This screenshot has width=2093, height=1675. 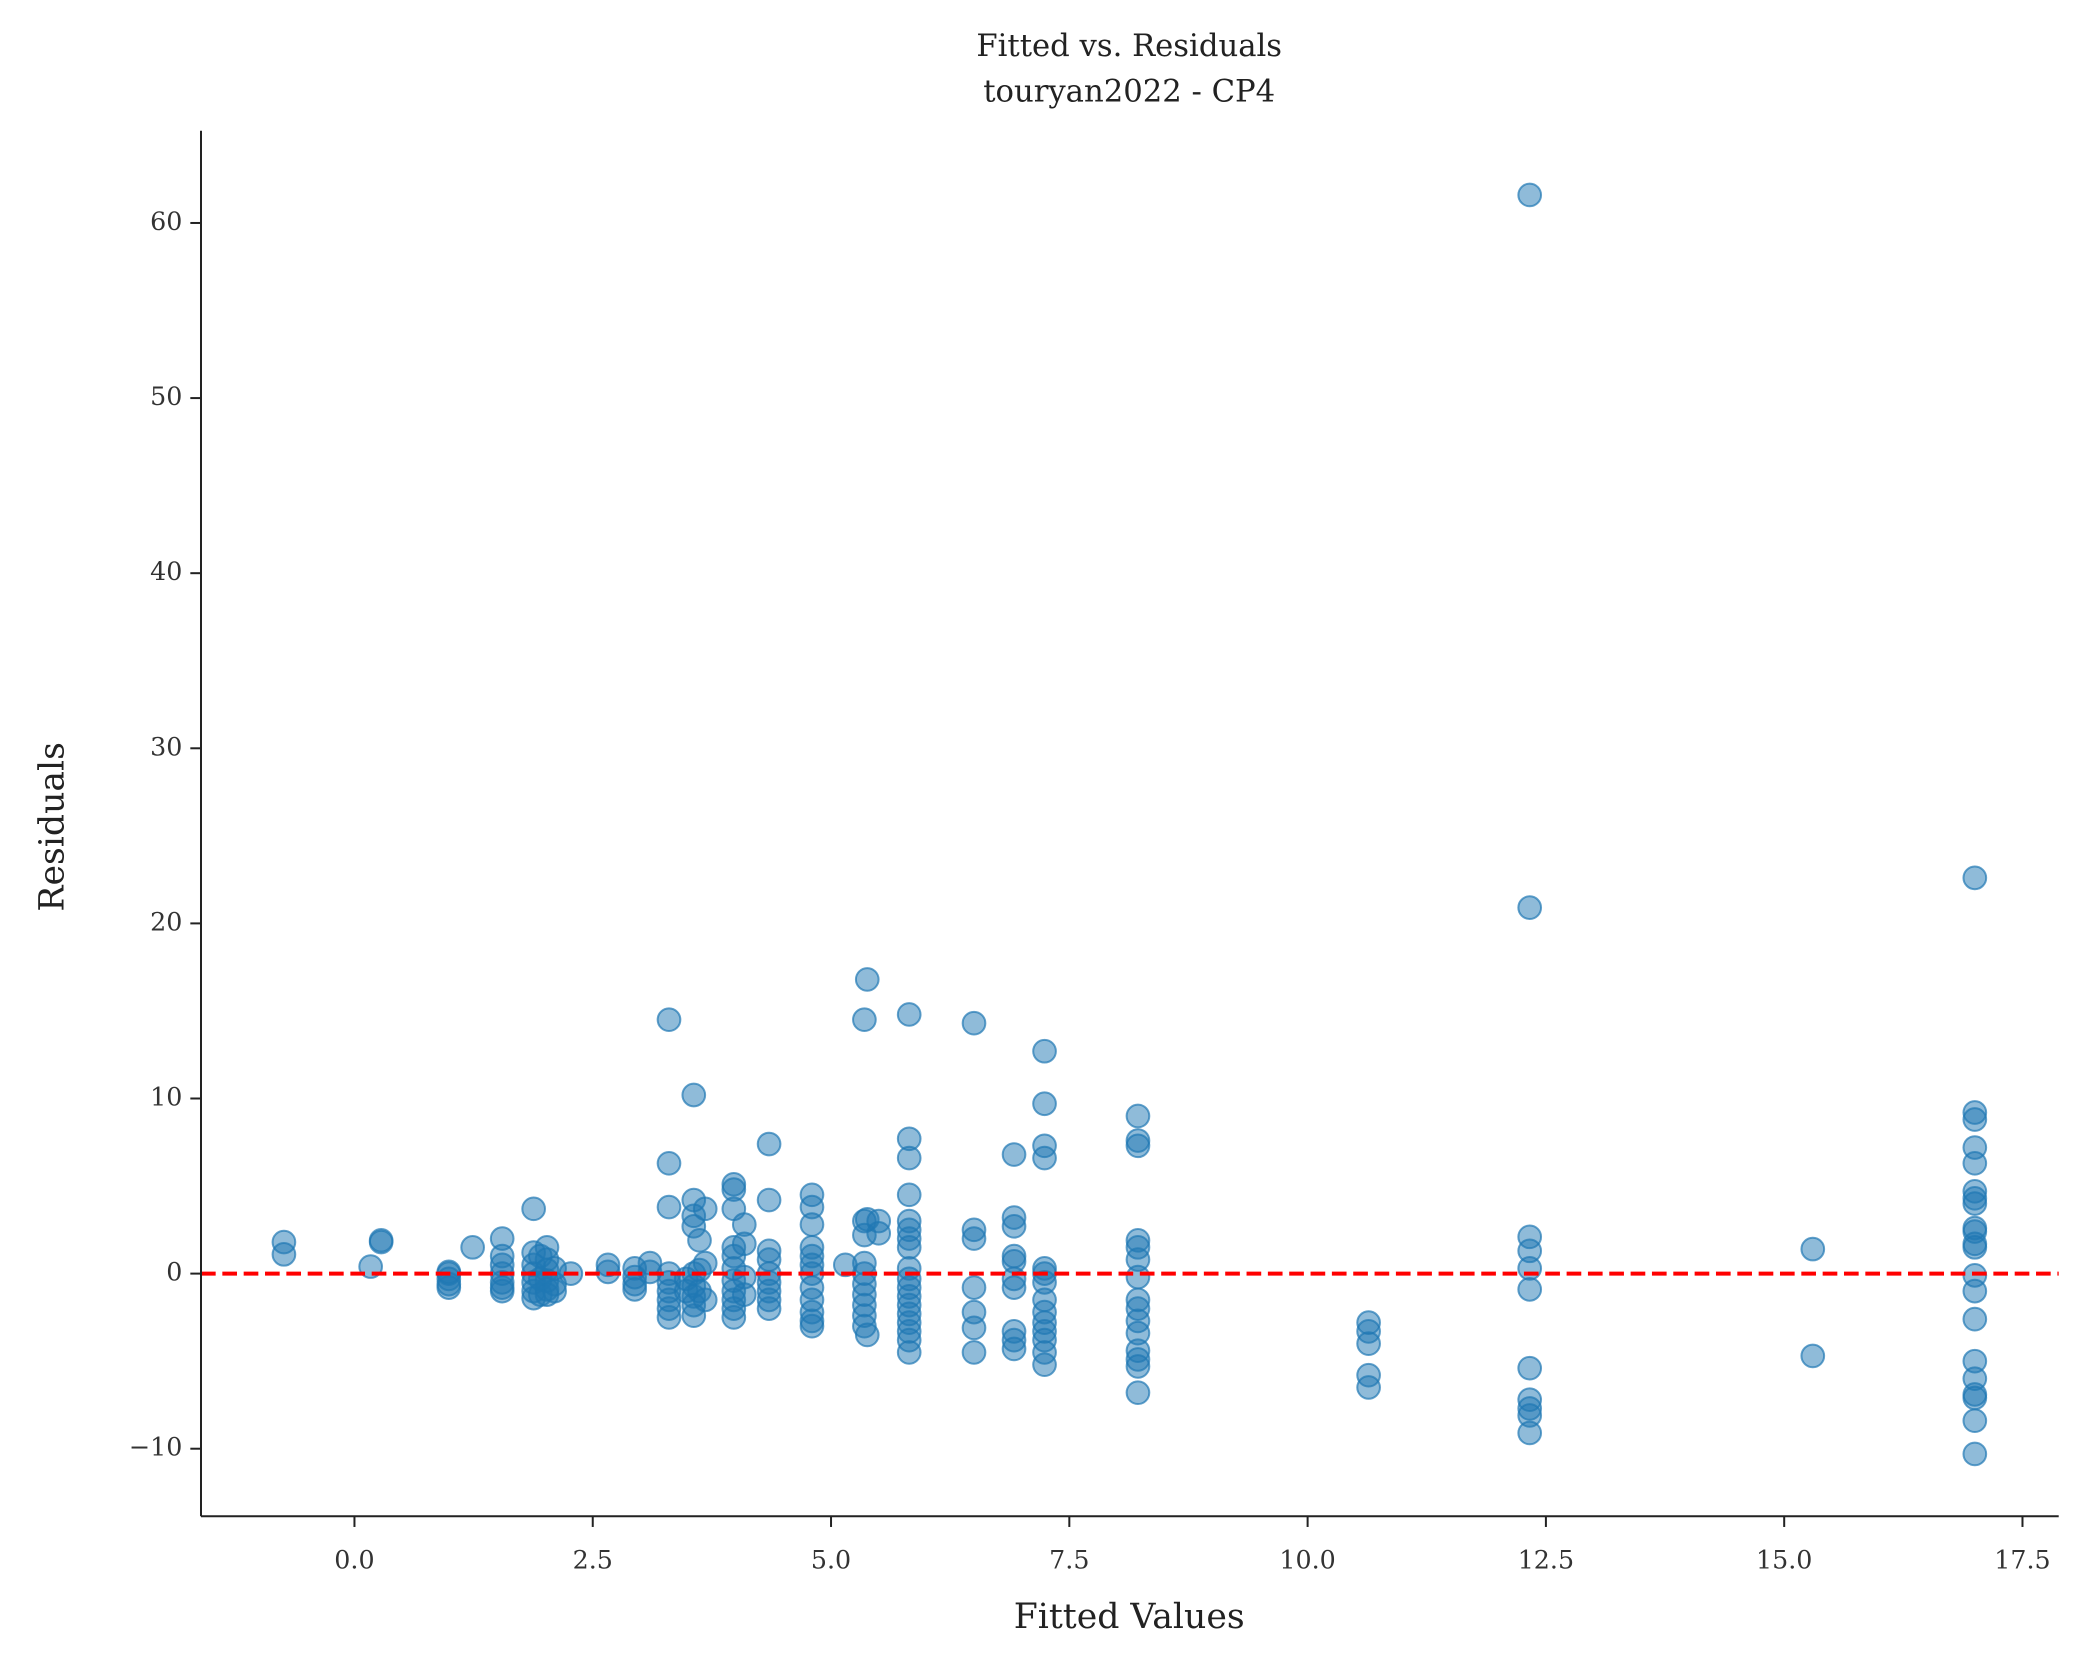 I want to click on y-tick-label: 30, so click(x=166, y=746).